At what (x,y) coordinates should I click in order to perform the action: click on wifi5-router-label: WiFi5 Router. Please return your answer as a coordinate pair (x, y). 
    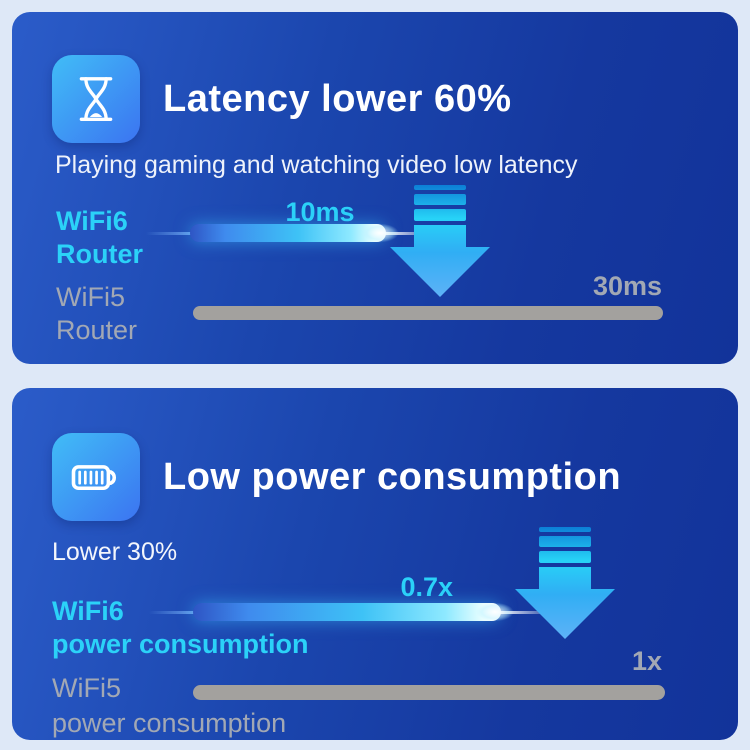
    Looking at the image, I should click on (96, 314).